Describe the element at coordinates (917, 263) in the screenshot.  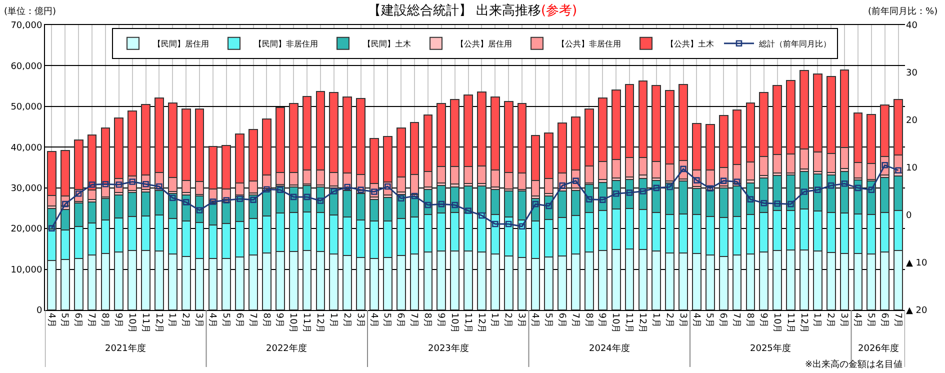
I see `y2-tick-label: ▲ 10` at that location.